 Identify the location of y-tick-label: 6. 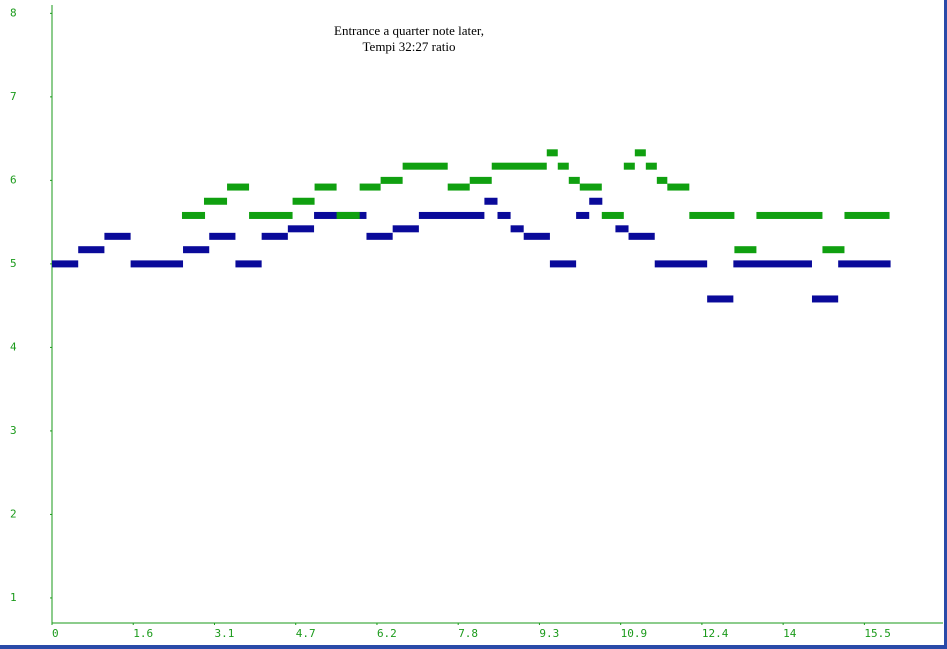
(13, 179).